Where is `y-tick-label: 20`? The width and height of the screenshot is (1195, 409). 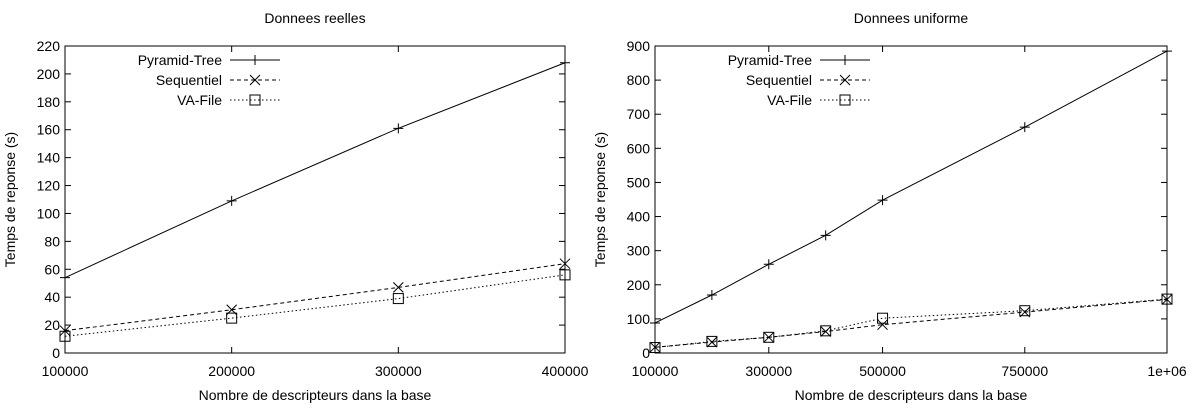 y-tick-label: 20 is located at coordinates (52, 325).